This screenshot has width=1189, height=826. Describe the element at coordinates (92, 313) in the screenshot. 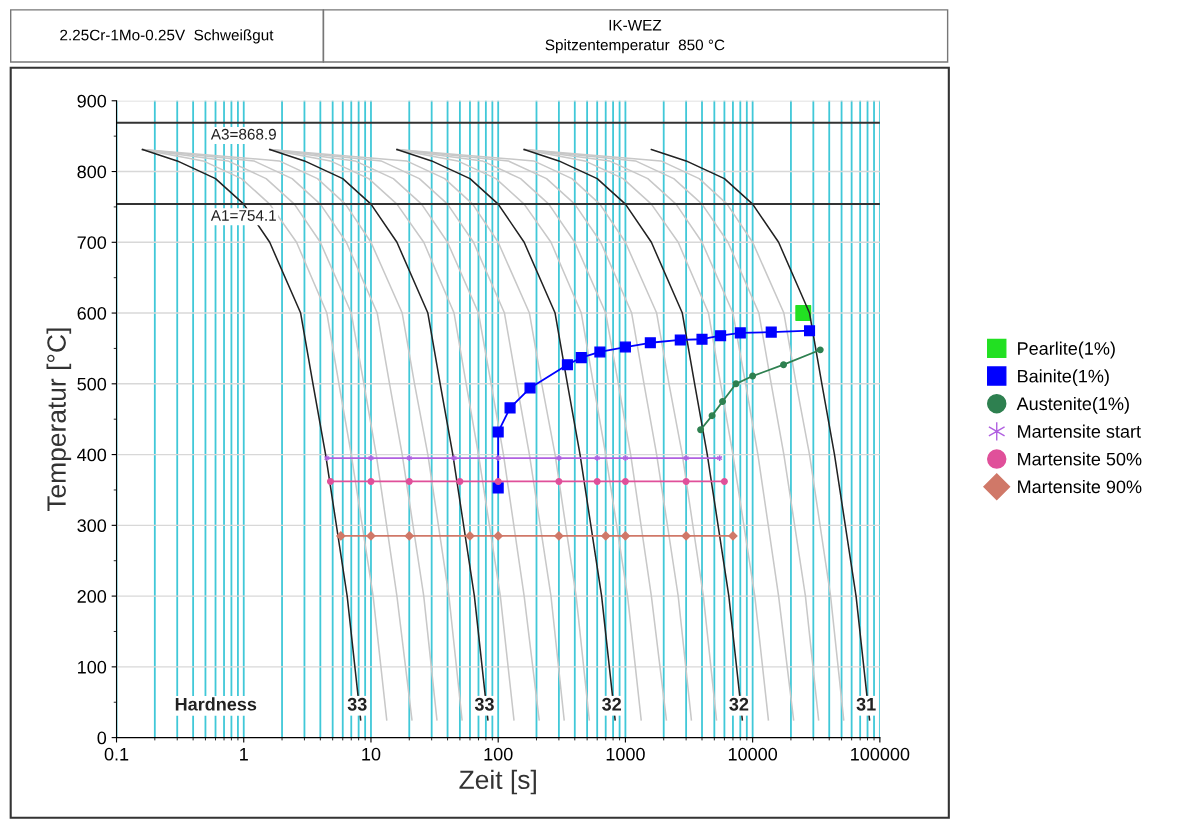

I see `y-tick-label: 600` at that location.